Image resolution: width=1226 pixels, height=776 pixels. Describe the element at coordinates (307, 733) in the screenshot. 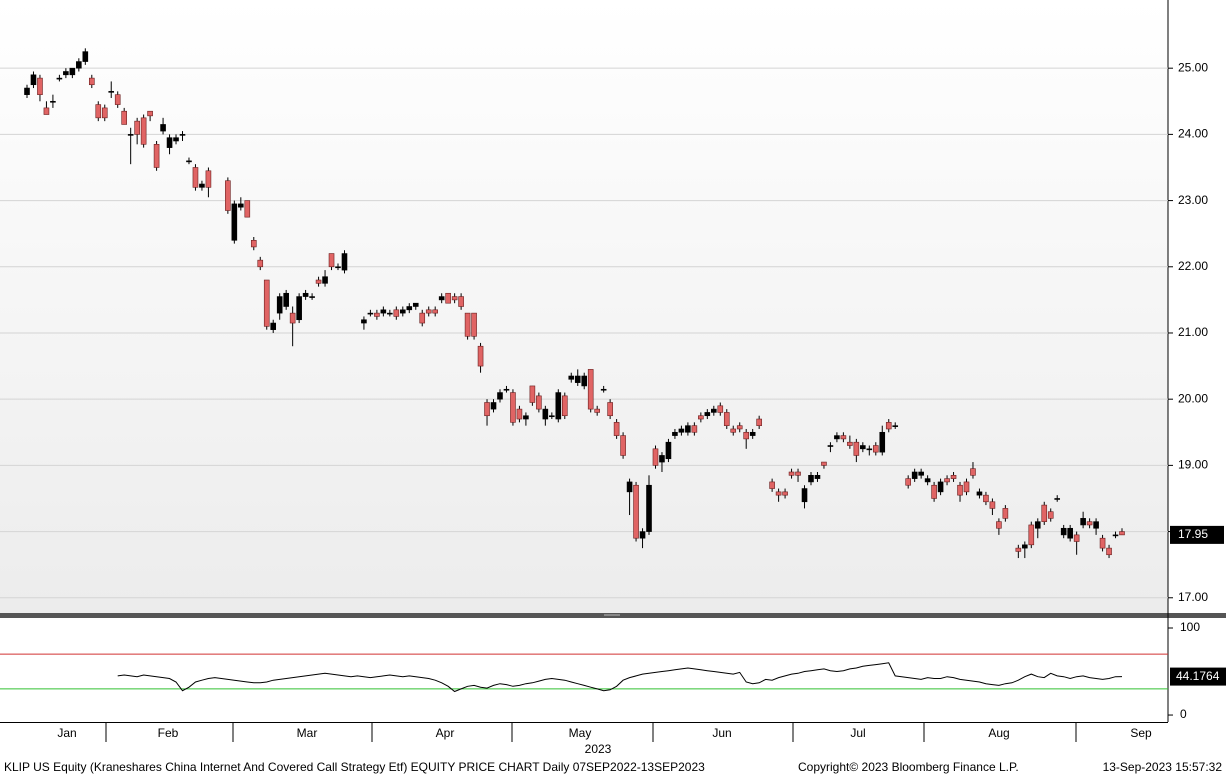

I see `x-tick-label: Mar` at that location.